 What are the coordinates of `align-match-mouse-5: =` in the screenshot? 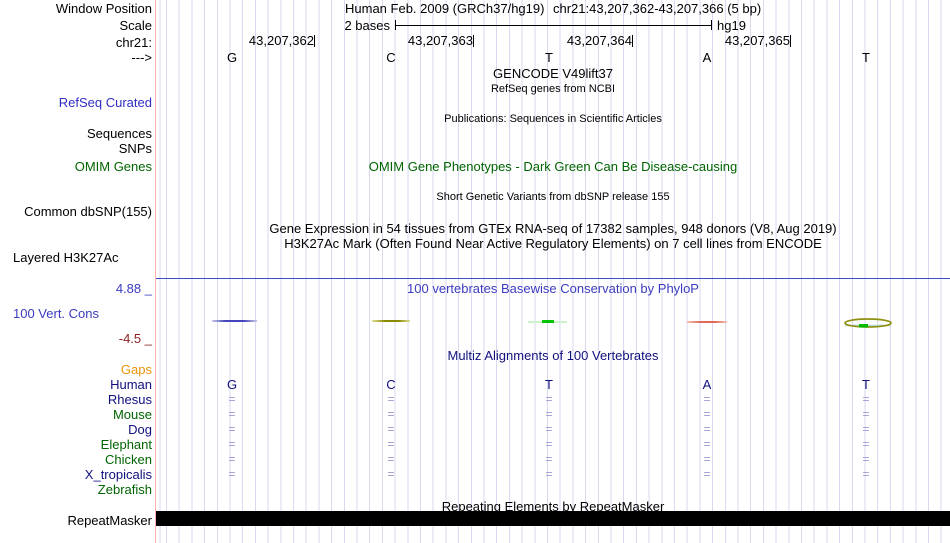 It's located at (866, 414).